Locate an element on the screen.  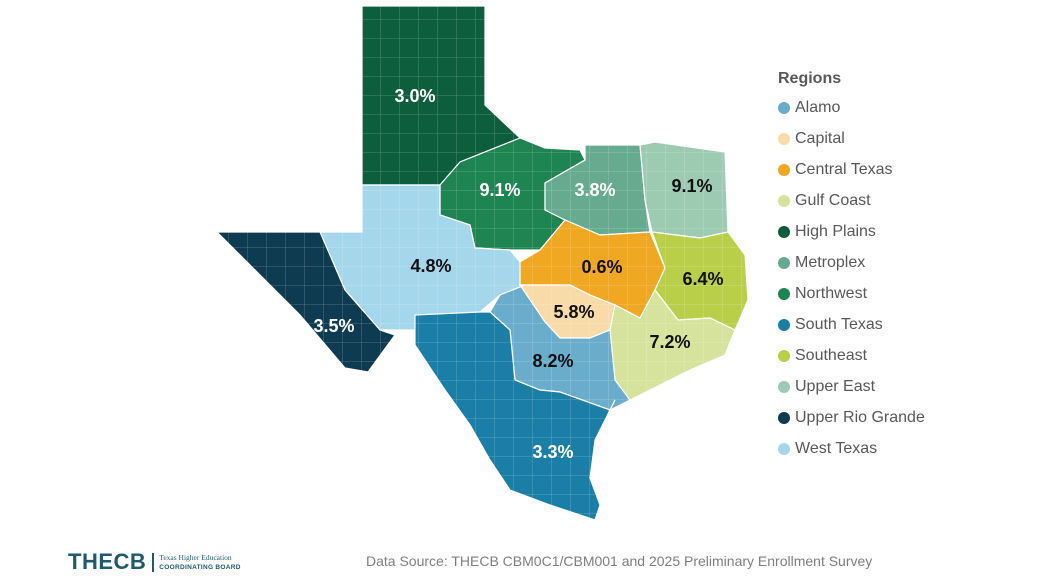
legend-item: Upper Rio Grande is located at coordinates (878, 417).